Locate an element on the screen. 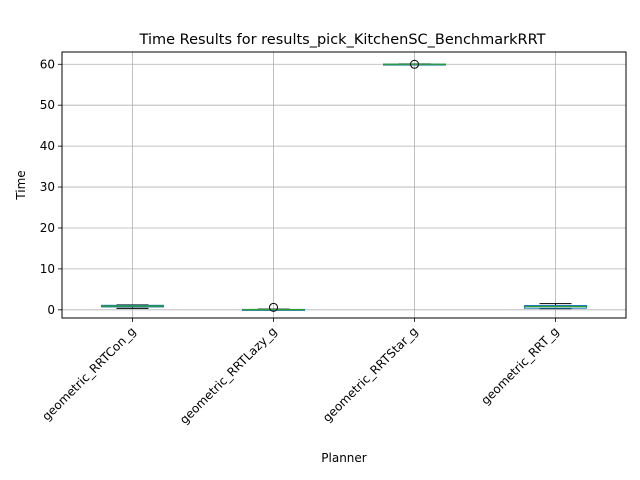 This screenshot has width=640, height=480. x-axis-label: Planner is located at coordinates (344, 458).